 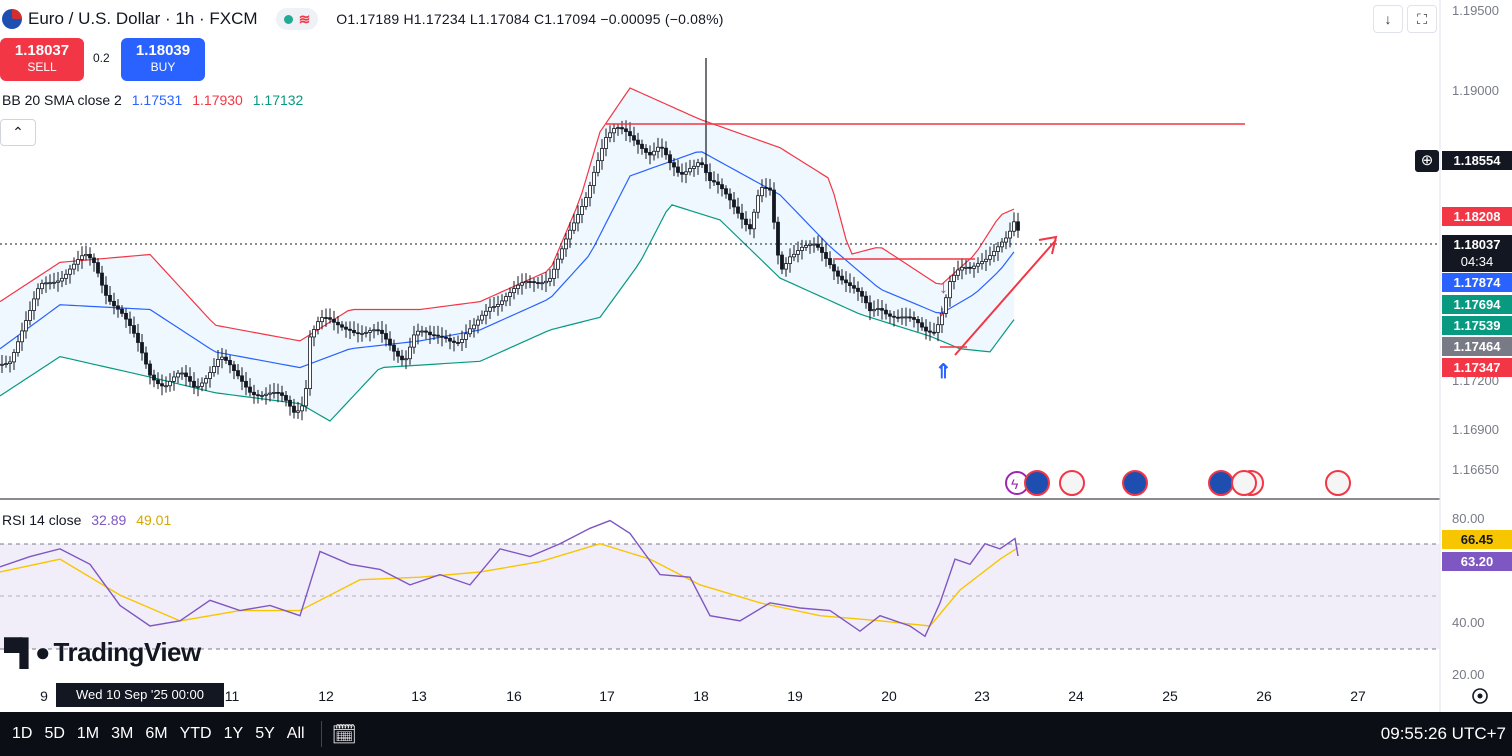 What do you see at coordinates (1422, 19) in the screenshot?
I see `fullscreen-icon: ⛶` at bounding box center [1422, 19].